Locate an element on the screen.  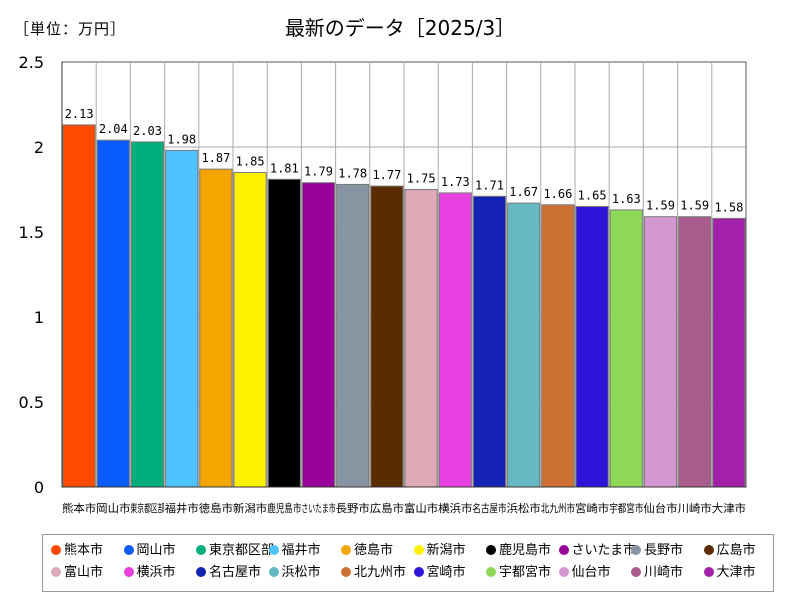
legend-item: 広島市 is located at coordinates (729, 551).